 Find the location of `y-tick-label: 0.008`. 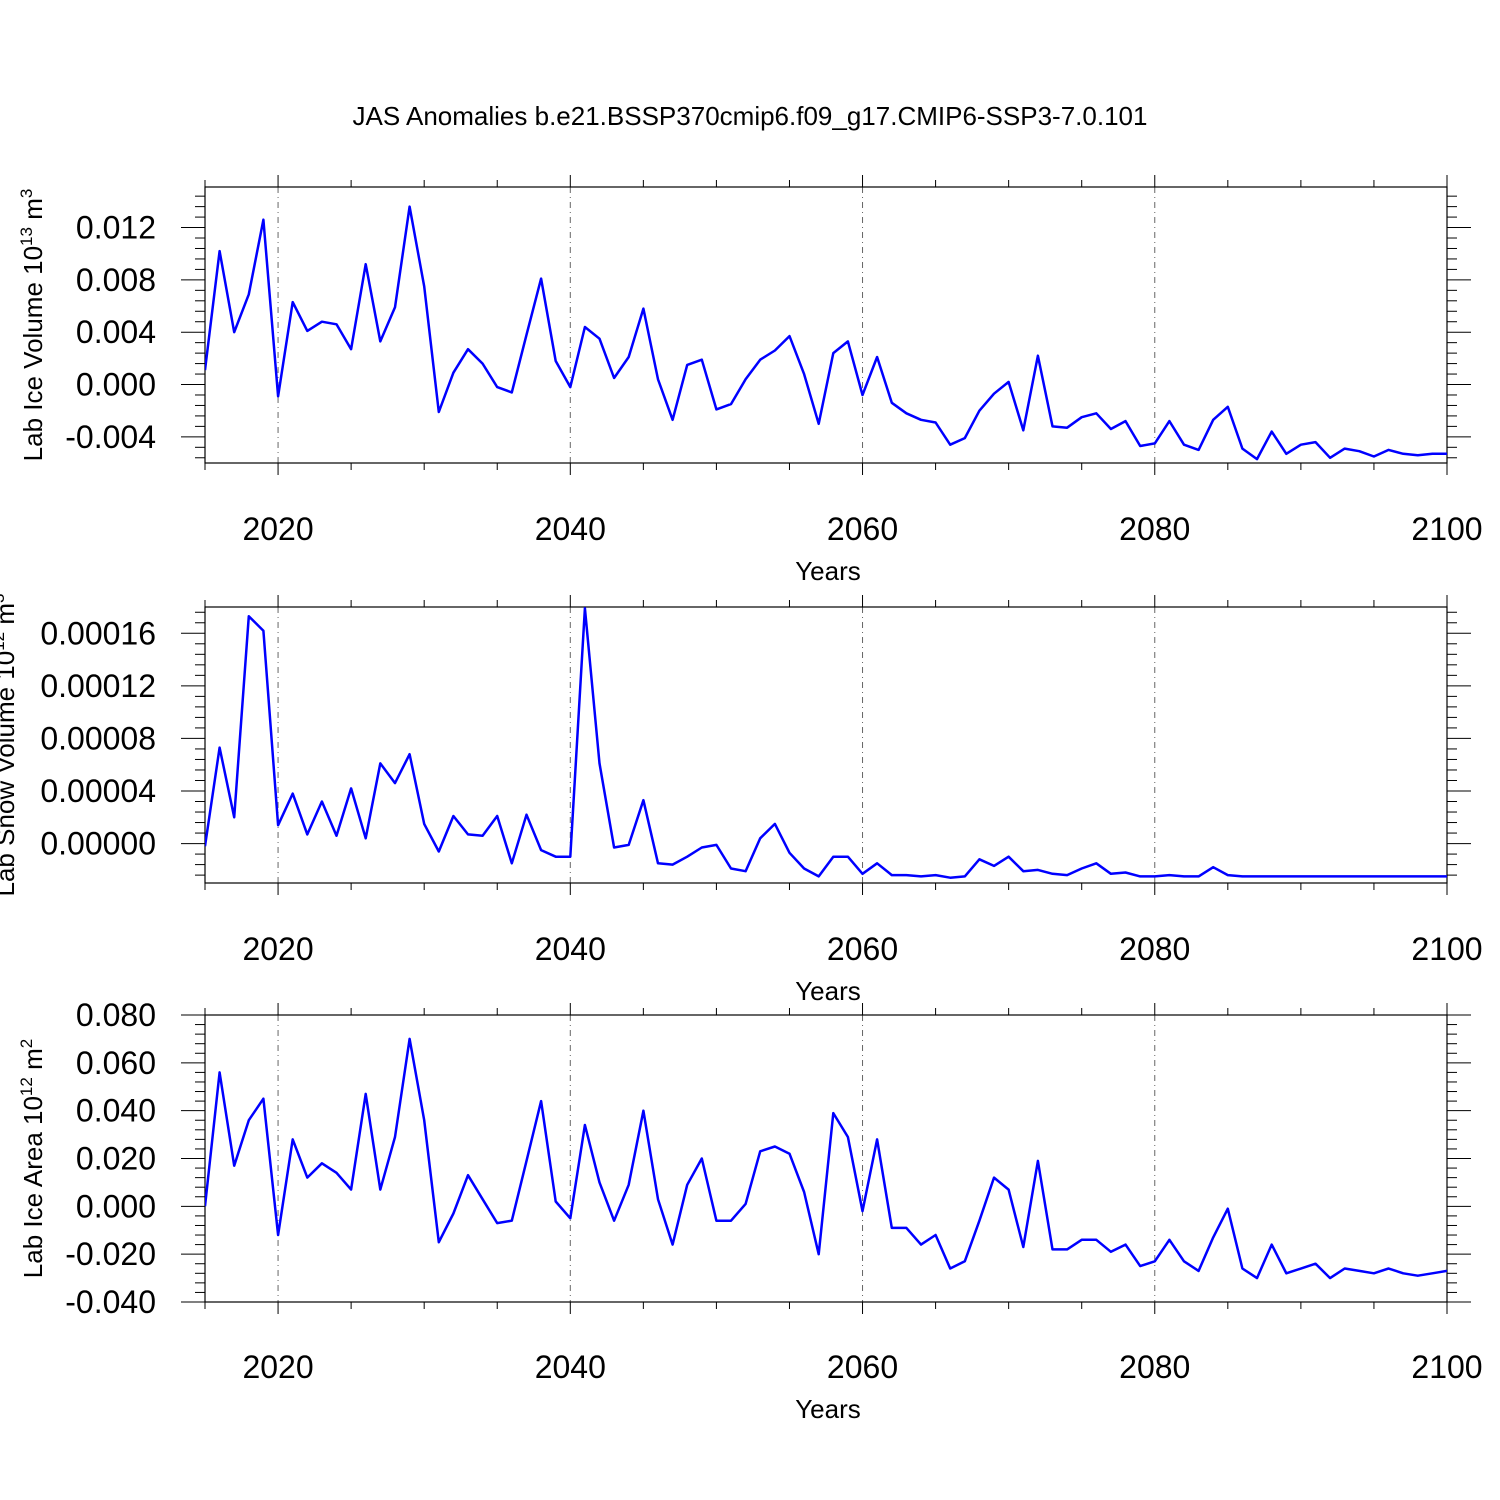

y-tick-label: 0.008 is located at coordinates (116, 280).